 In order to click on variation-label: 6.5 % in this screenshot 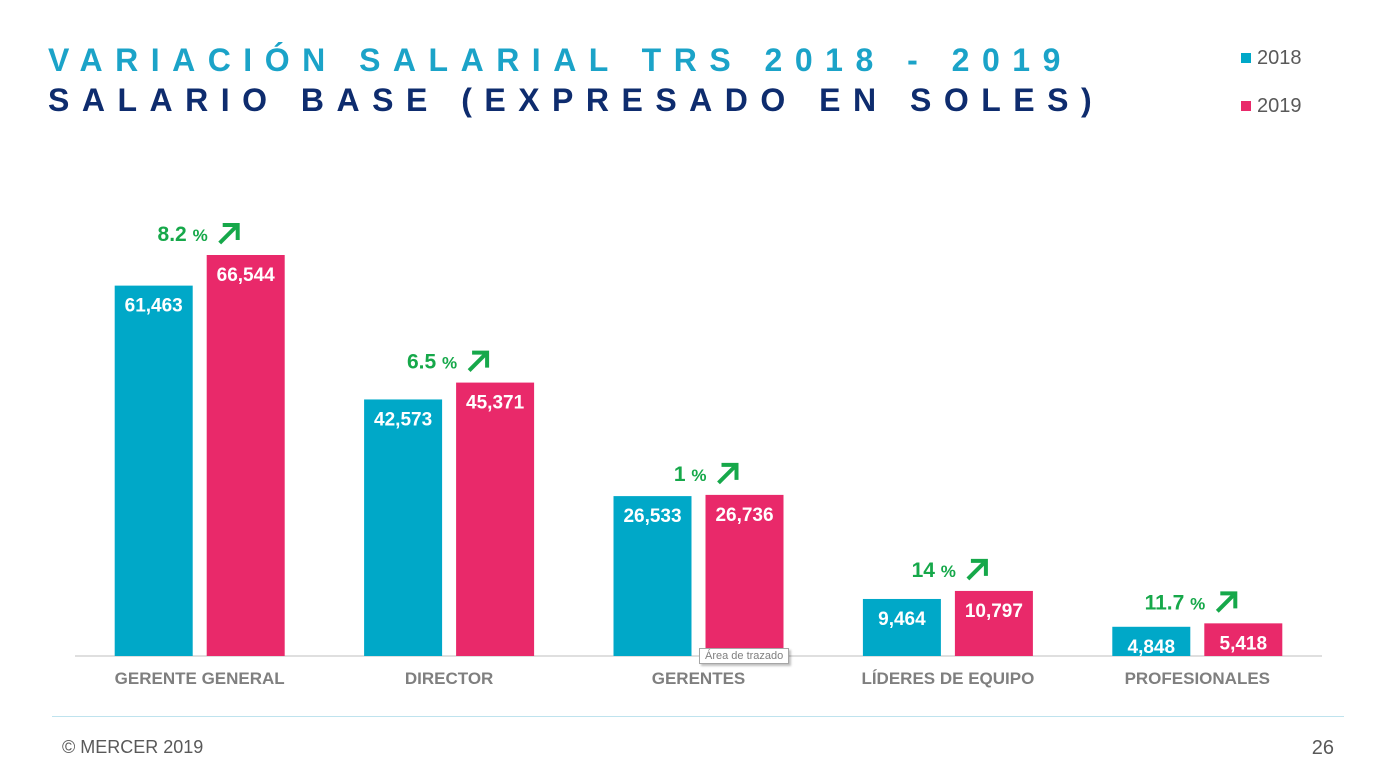, I will do `click(432, 362)`.